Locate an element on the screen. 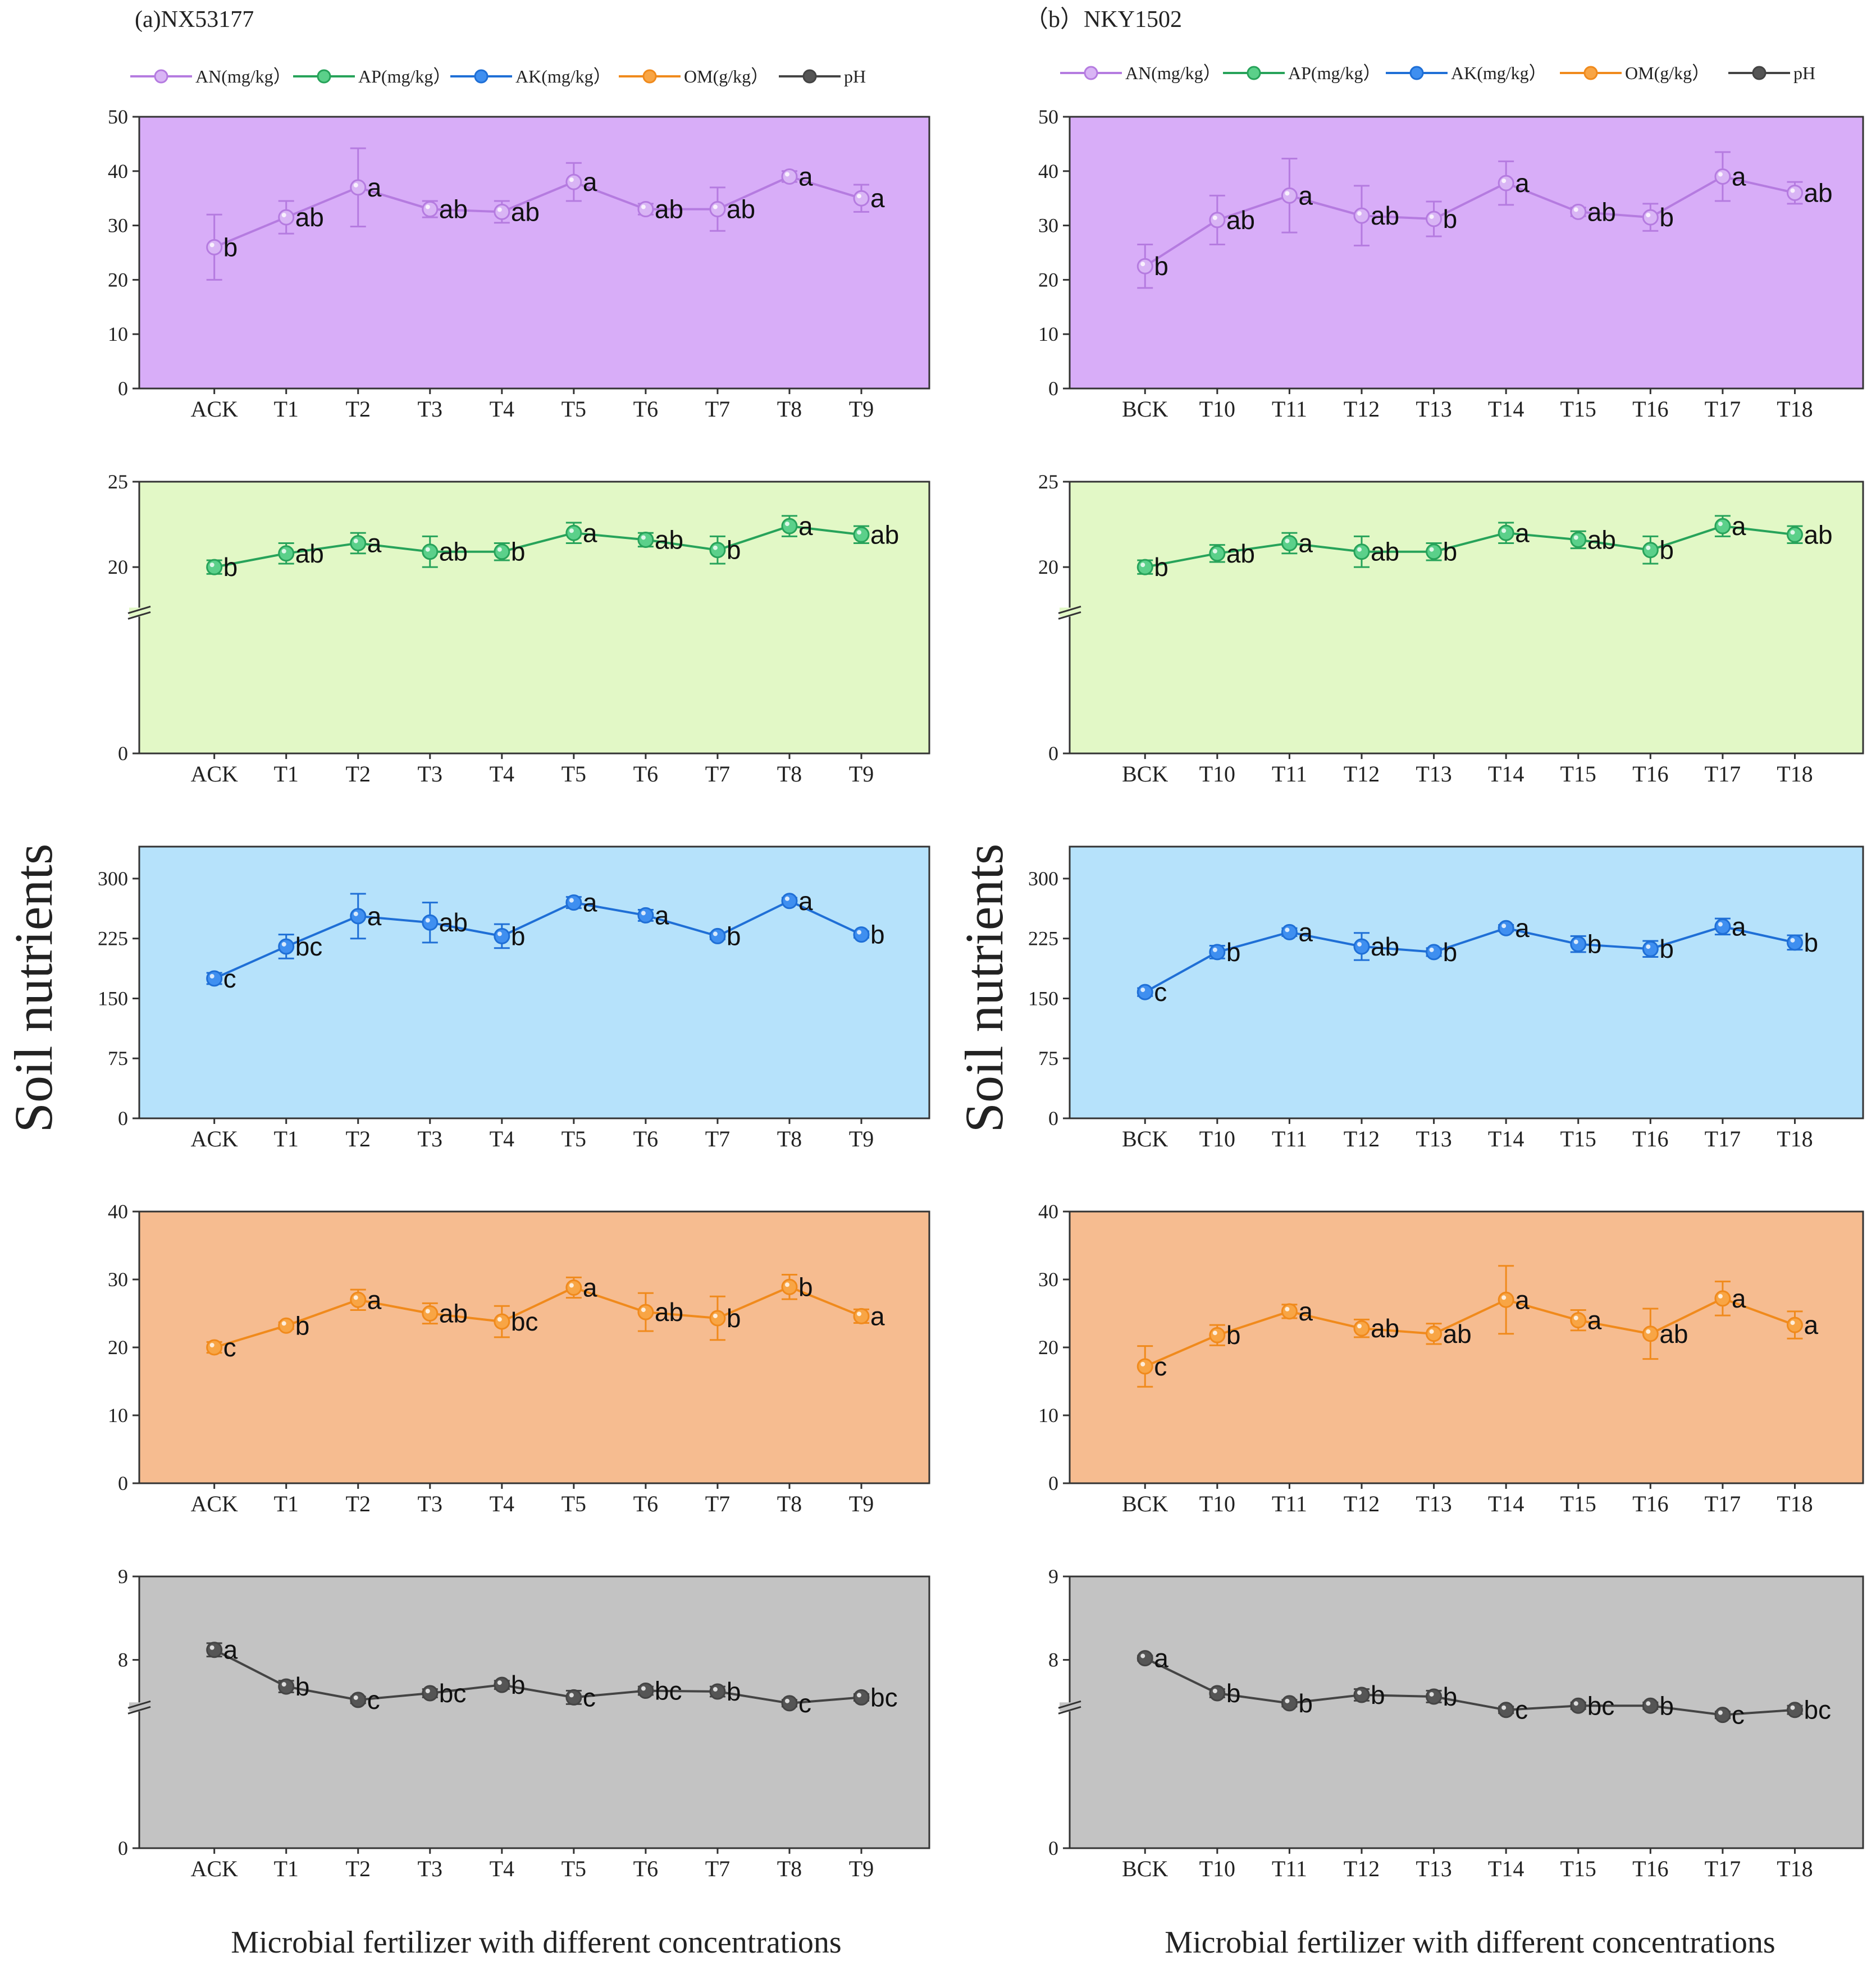 The image size is (1876, 1970). y-tick-label: 225 is located at coordinates (113, 938).